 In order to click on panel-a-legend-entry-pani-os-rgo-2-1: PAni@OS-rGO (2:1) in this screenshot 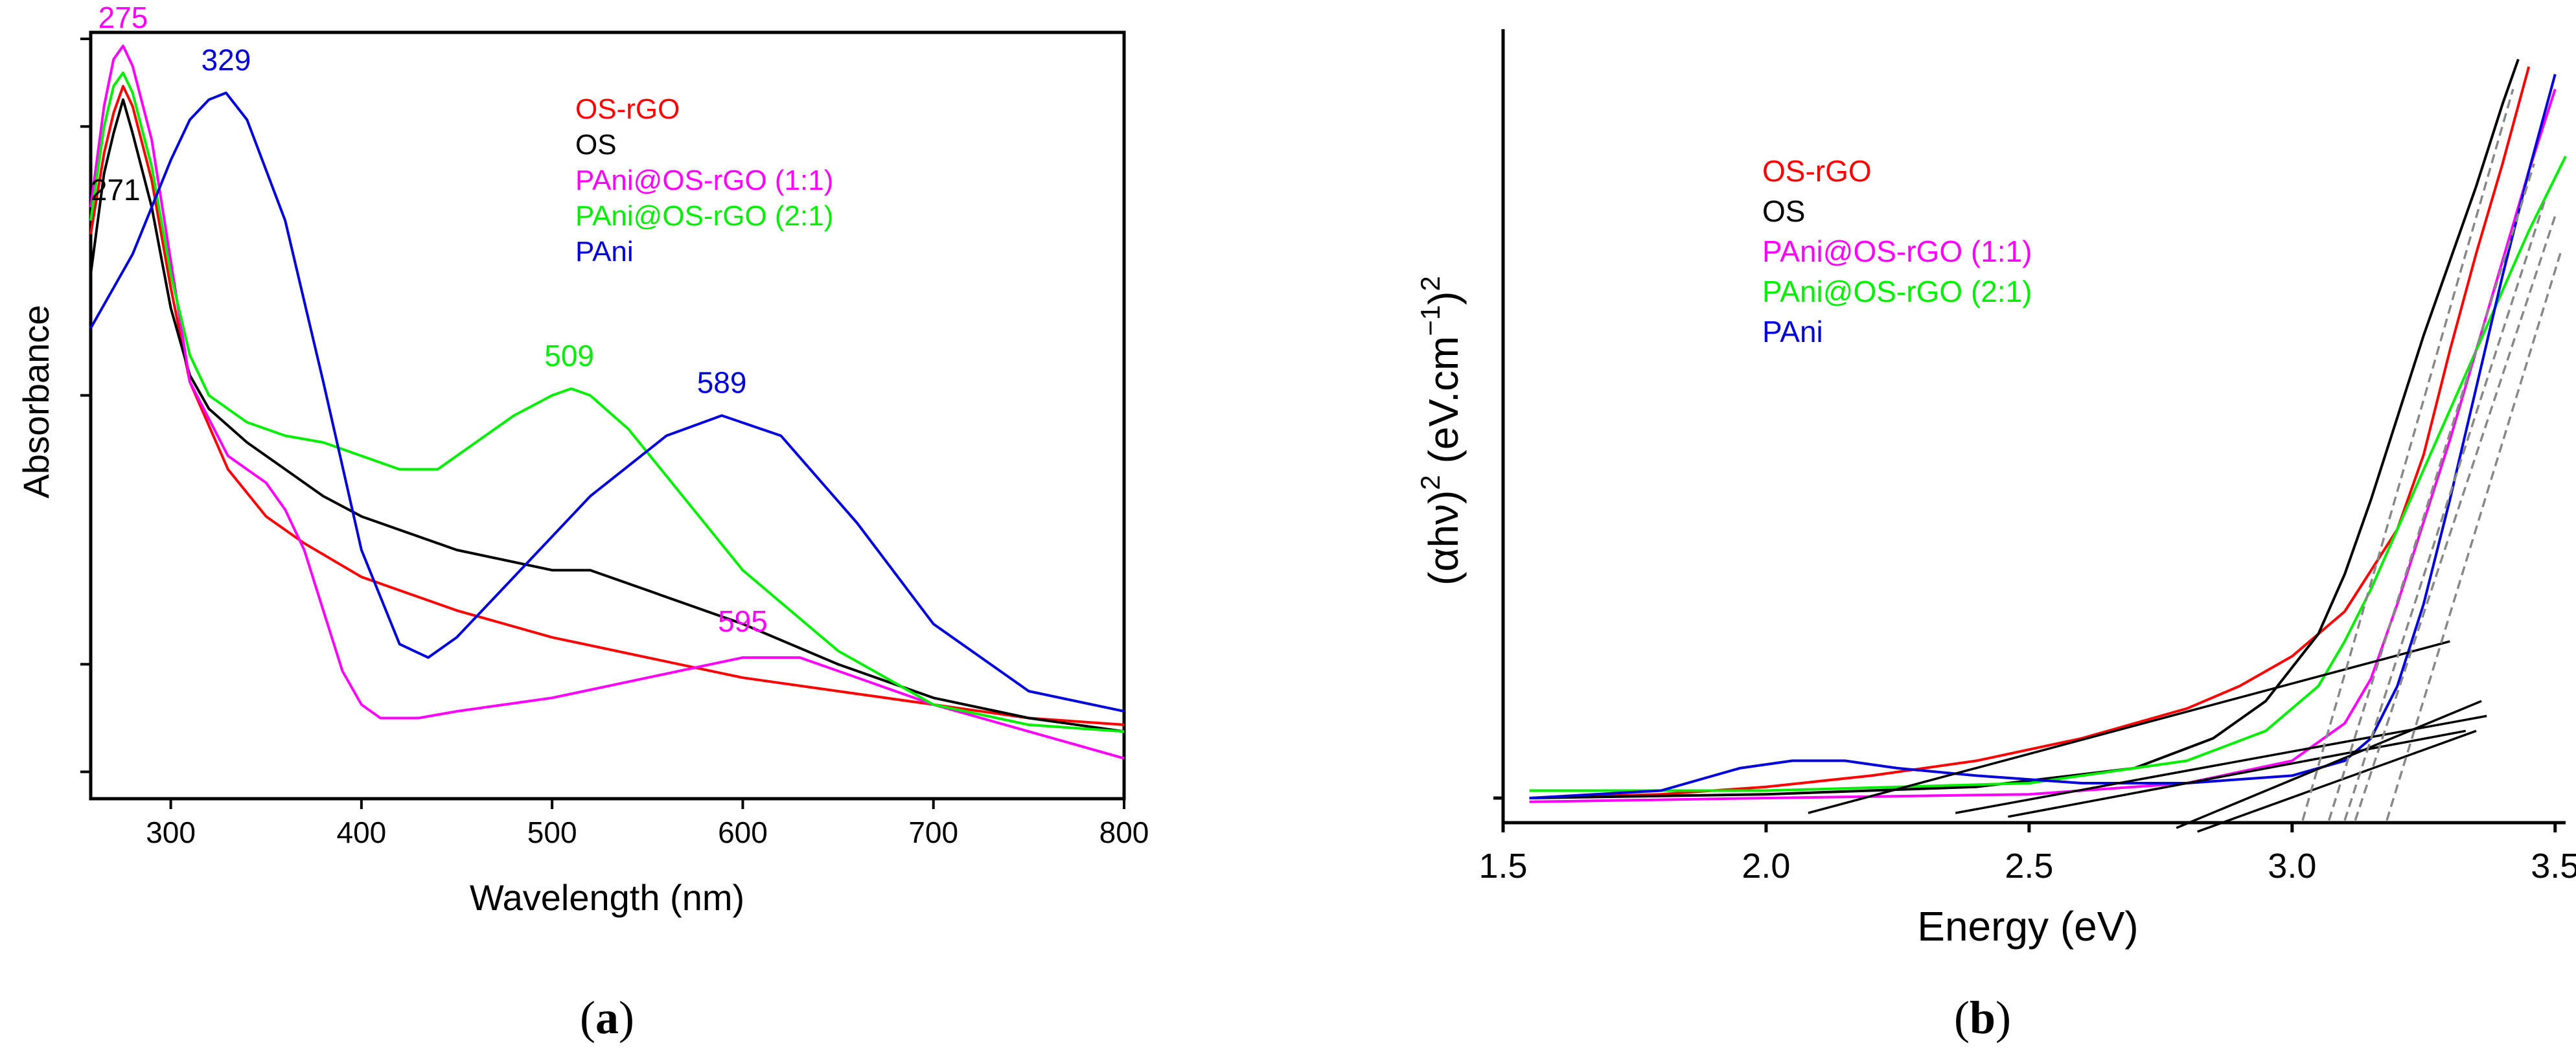, I will do `click(704, 216)`.